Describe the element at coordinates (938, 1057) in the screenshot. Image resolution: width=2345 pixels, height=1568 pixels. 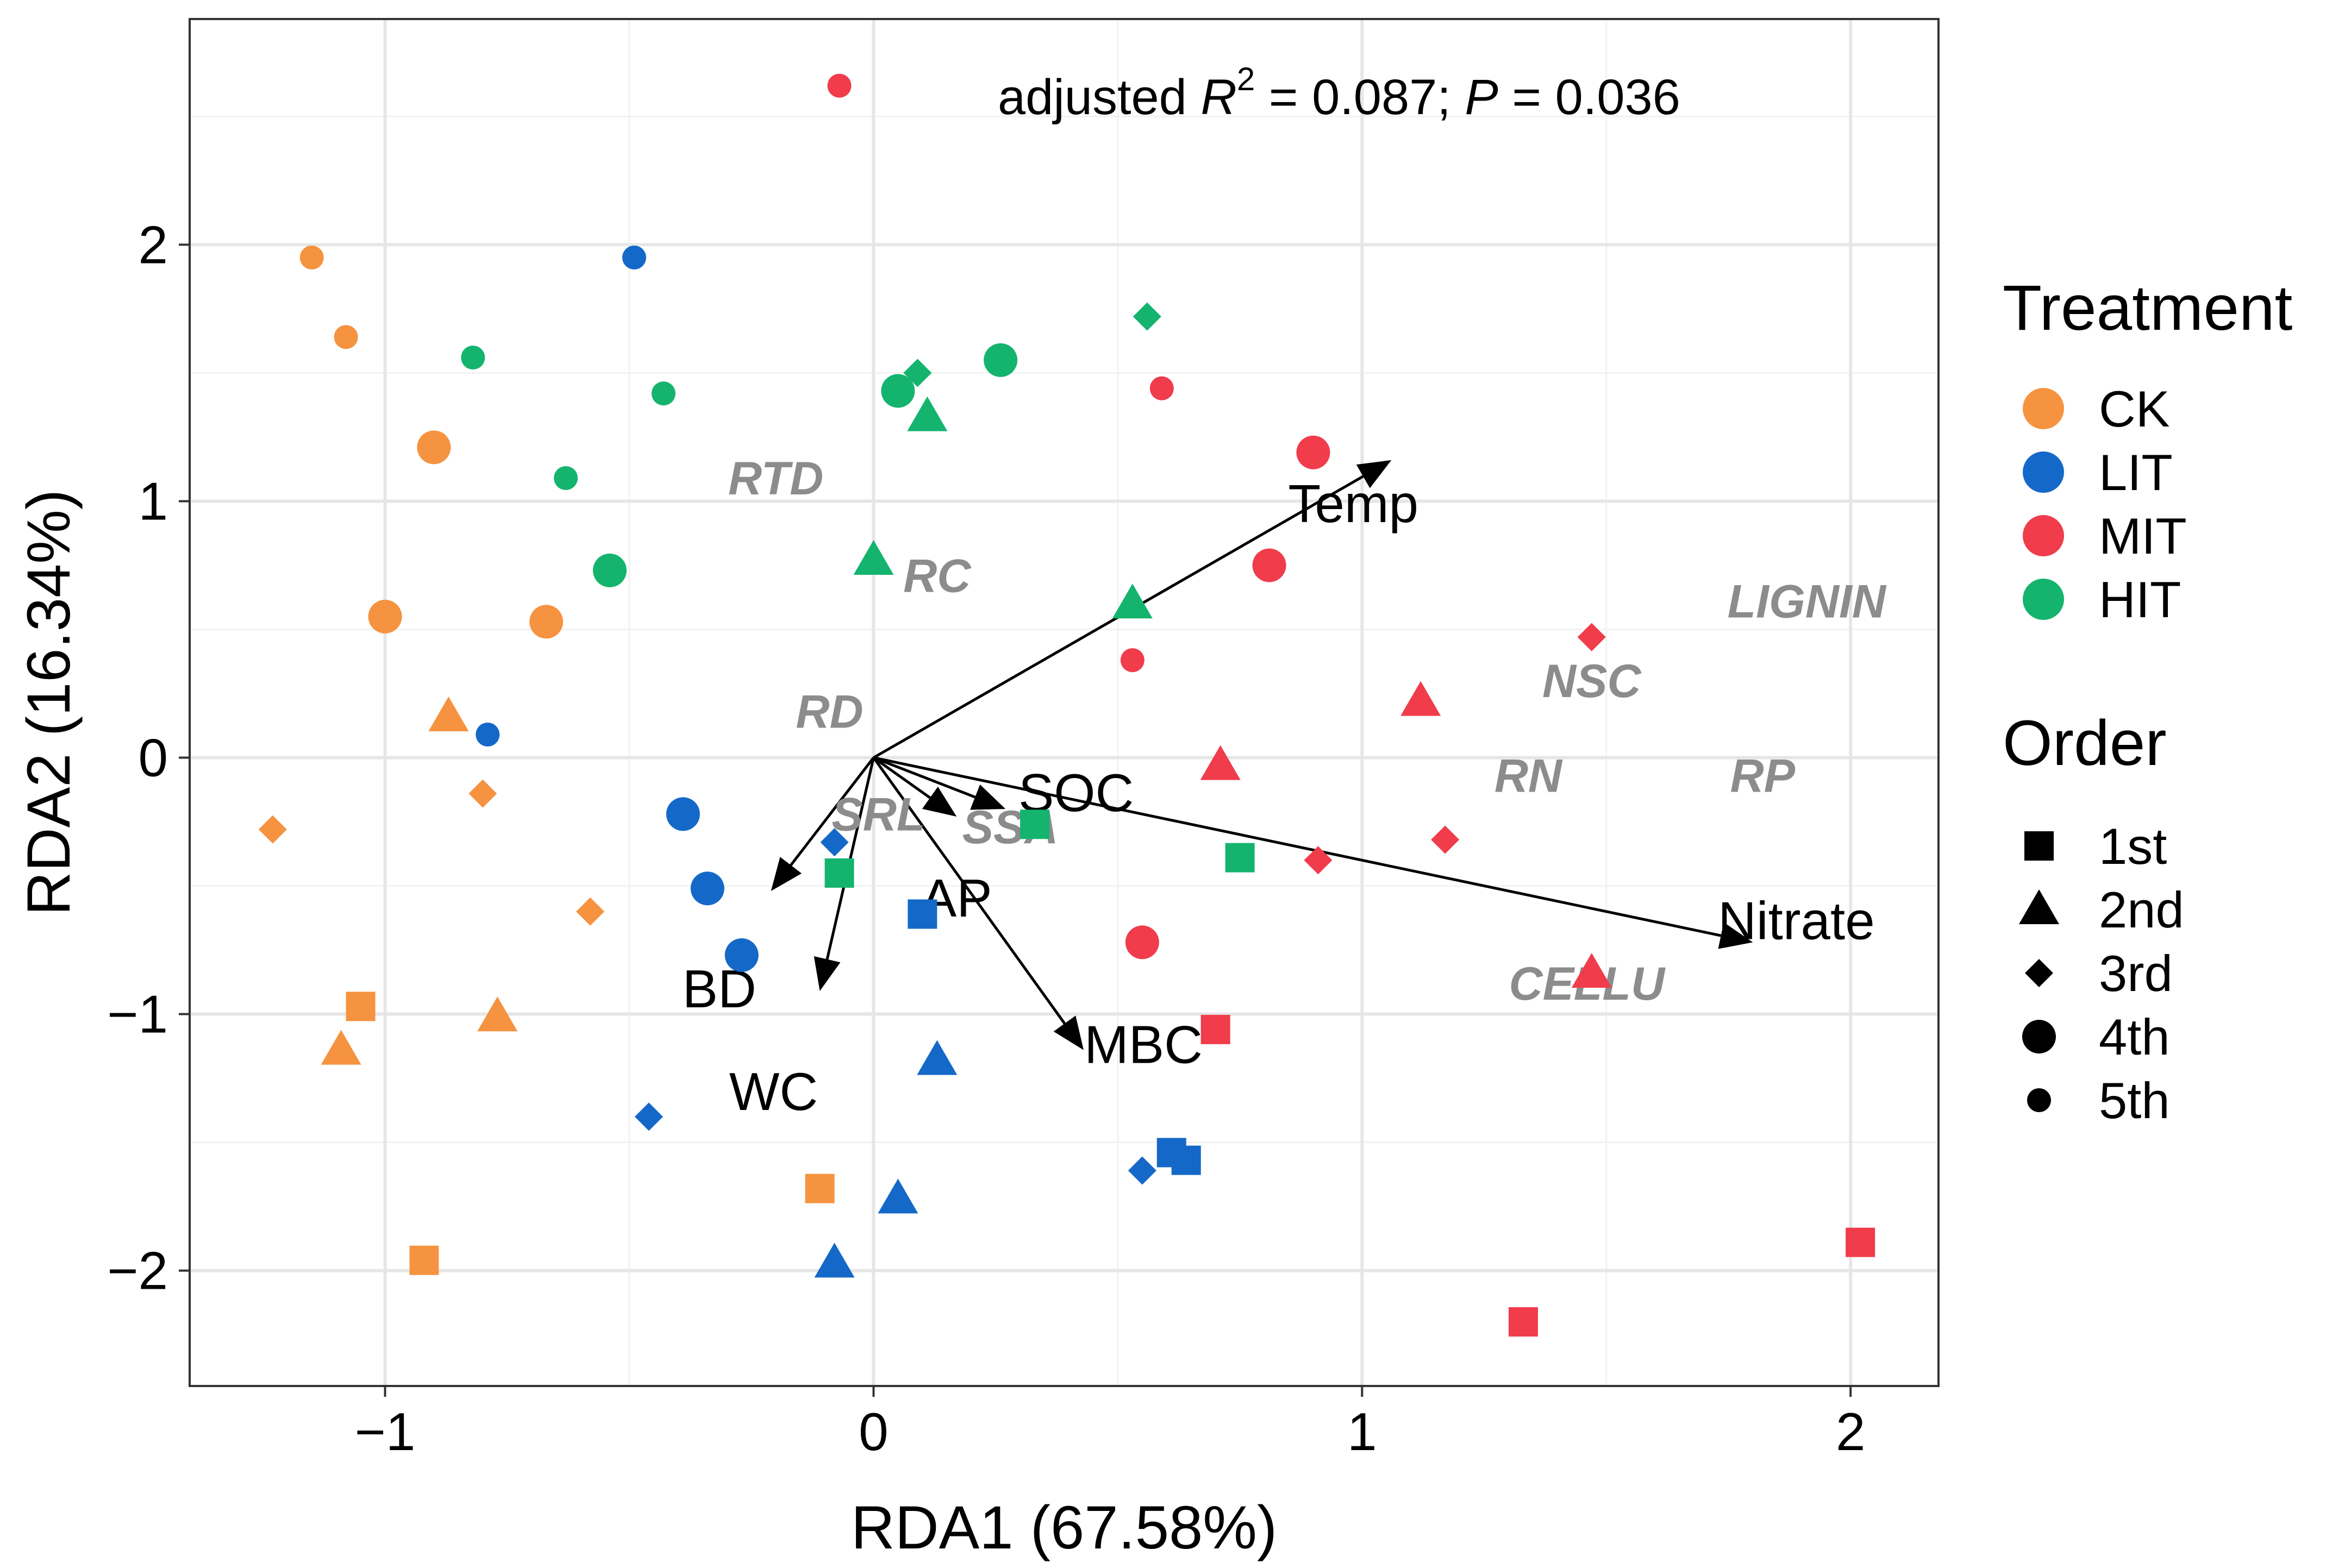
I see `point-lit-2nd` at that location.